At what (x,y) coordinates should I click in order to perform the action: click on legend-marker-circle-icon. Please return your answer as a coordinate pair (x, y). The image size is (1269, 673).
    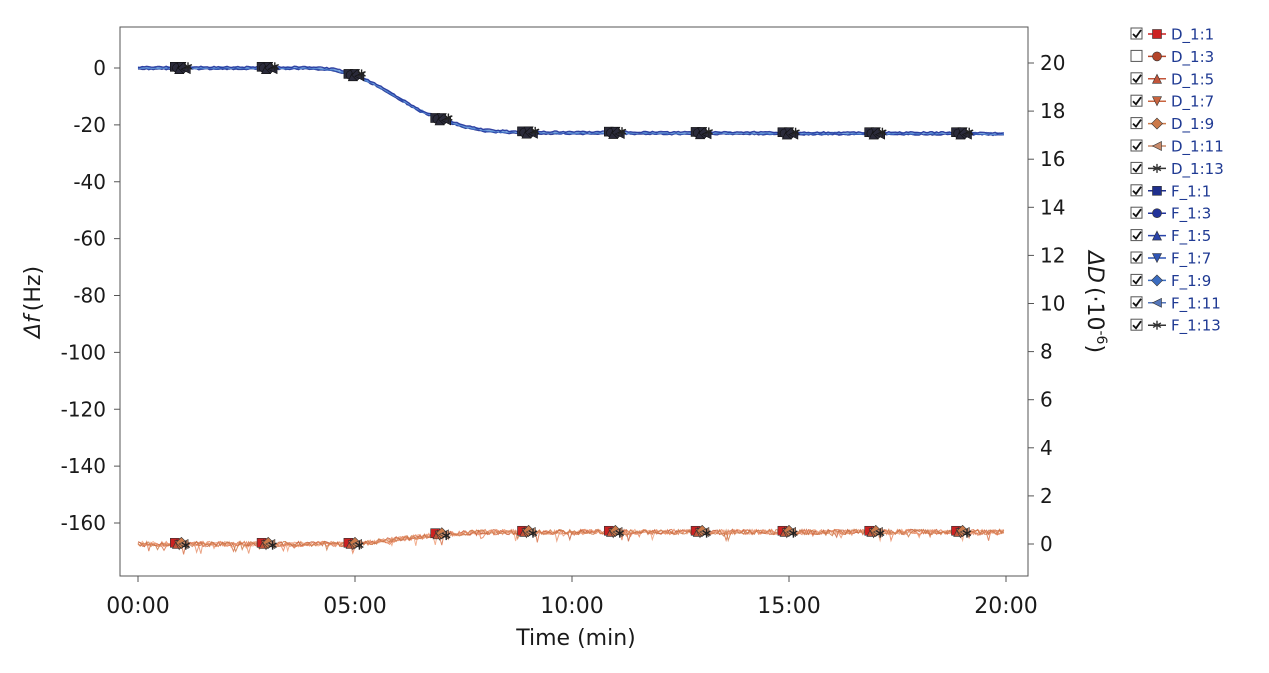
    Looking at the image, I should click on (1157, 56).